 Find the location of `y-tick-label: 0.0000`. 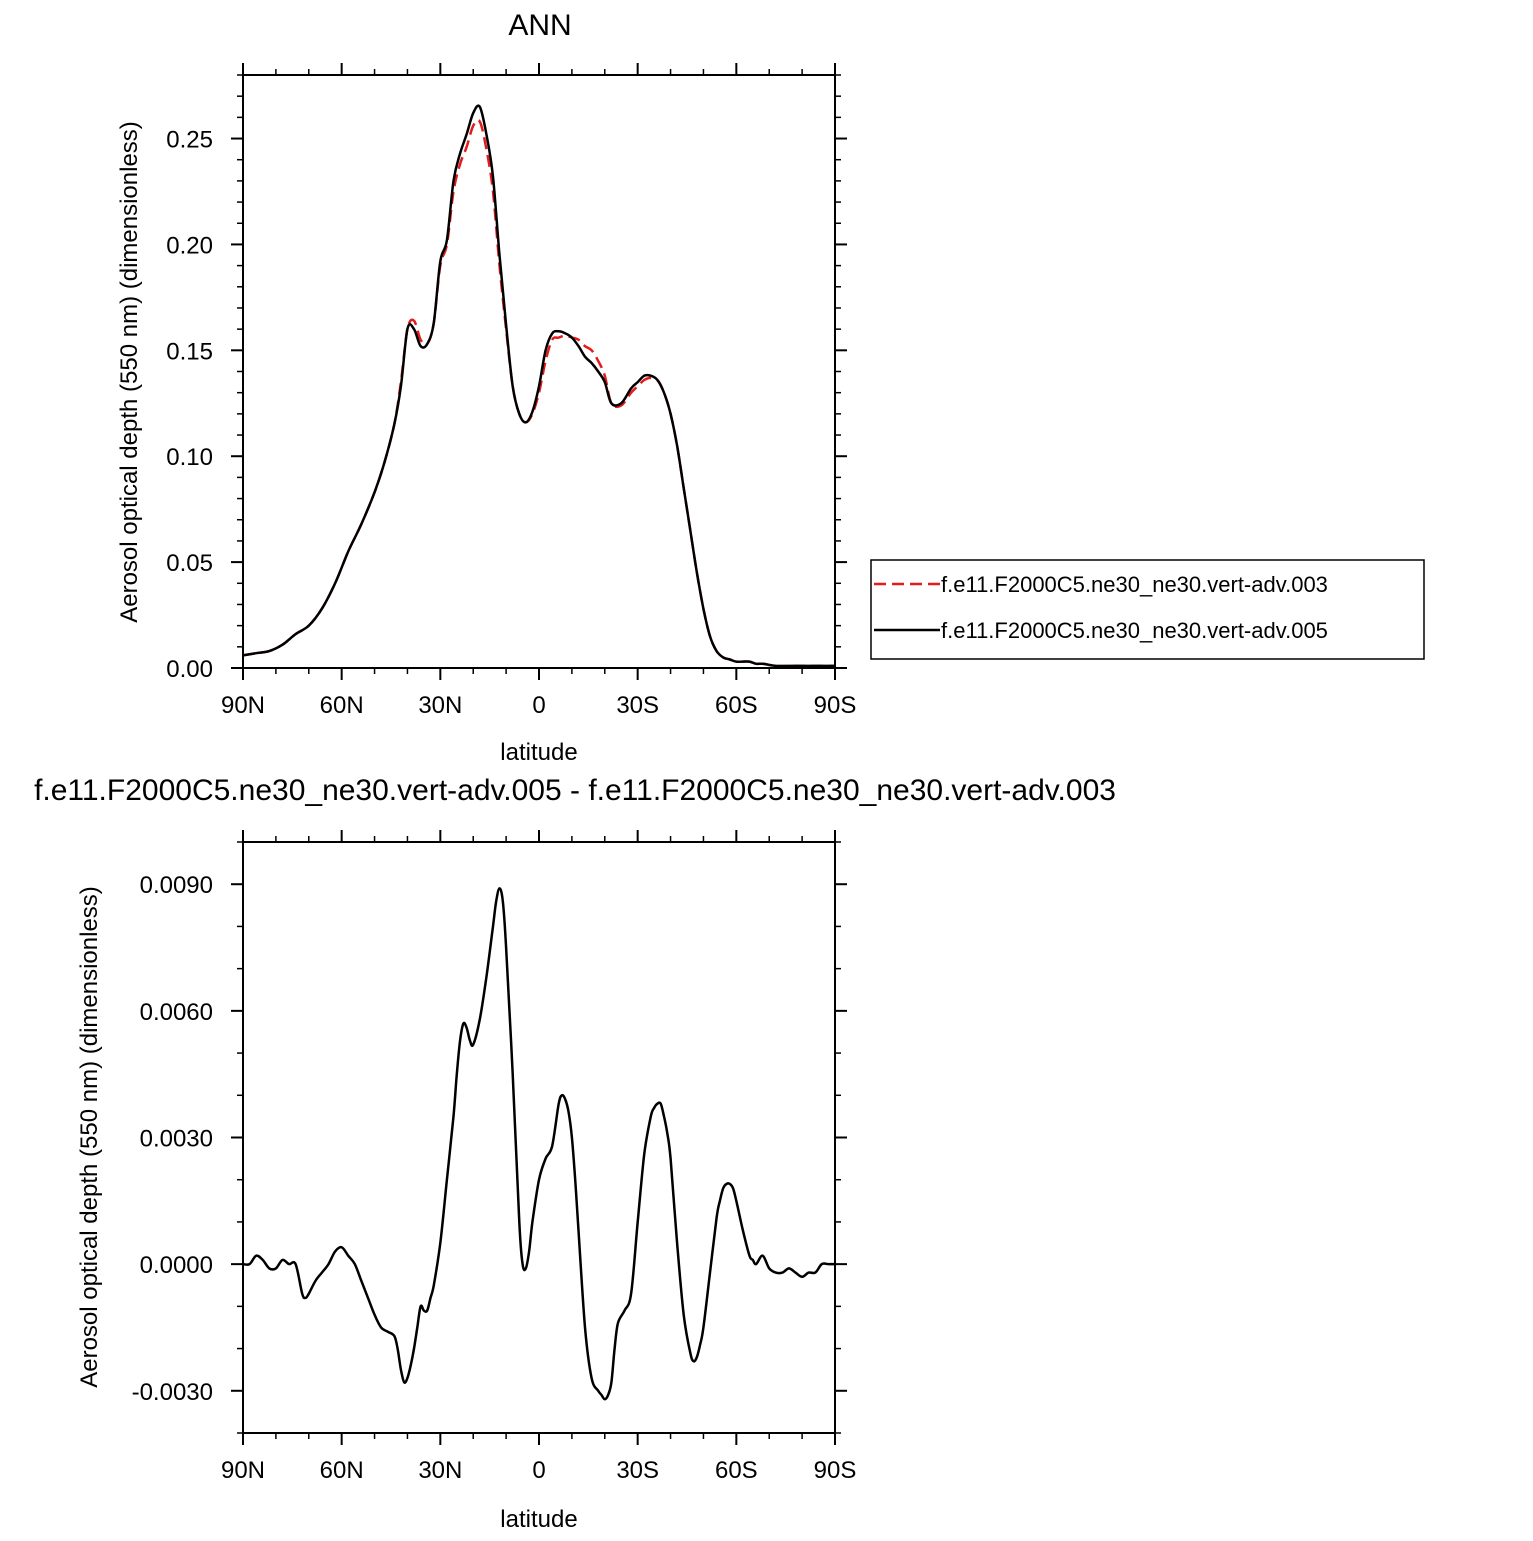

y-tick-label: 0.0000 is located at coordinates (176, 1265).